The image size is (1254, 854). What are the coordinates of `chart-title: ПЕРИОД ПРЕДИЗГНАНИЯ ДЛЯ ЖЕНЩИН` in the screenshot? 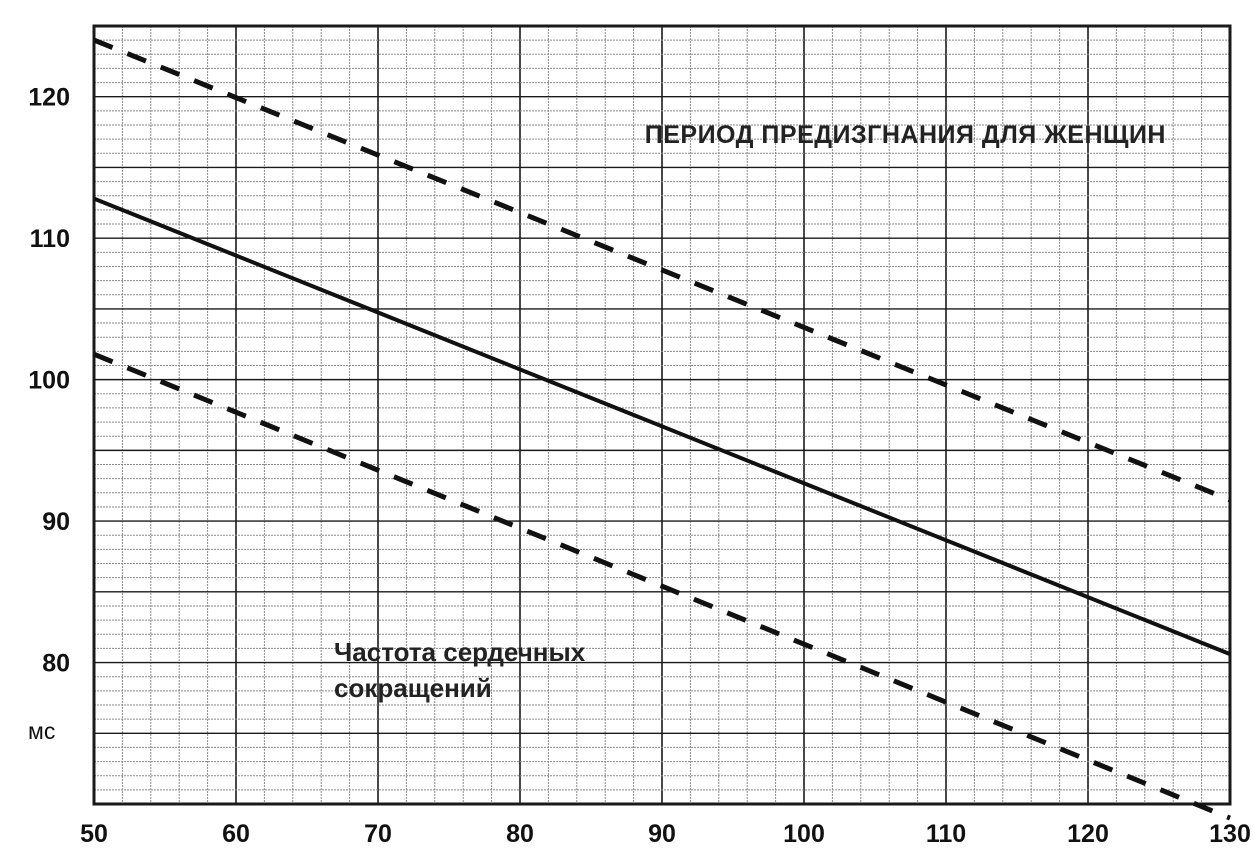 It's located at (905, 135).